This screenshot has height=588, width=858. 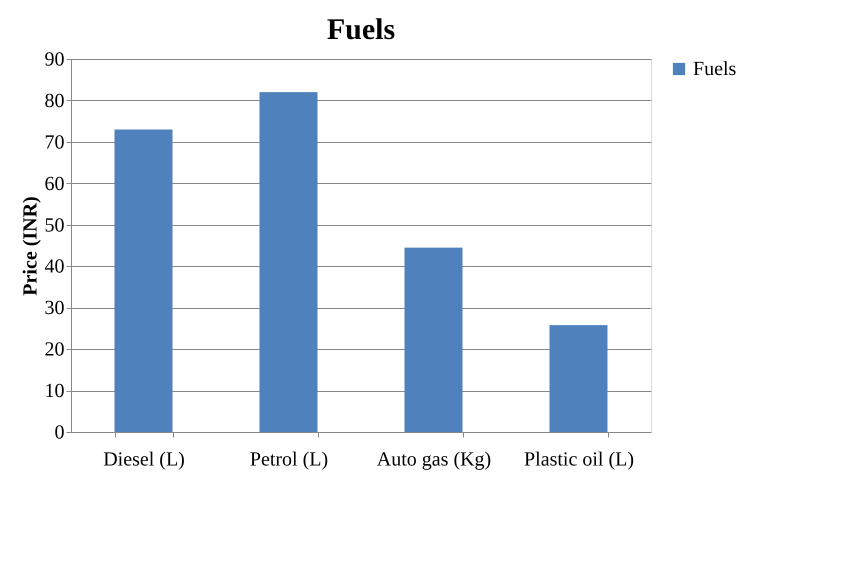 What do you see at coordinates (144, 459) in the screenshot?
I see `x-tick-label: Diesel (L)` at bounding box center [144, 459].